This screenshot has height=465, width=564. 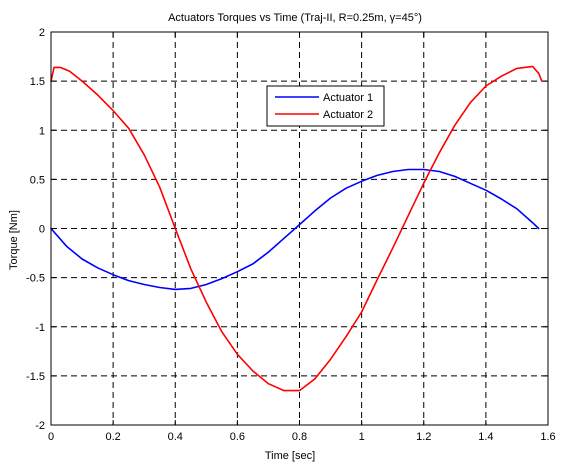 I want to click on x-tick-label: 1.4, so click(x=485, y=437).